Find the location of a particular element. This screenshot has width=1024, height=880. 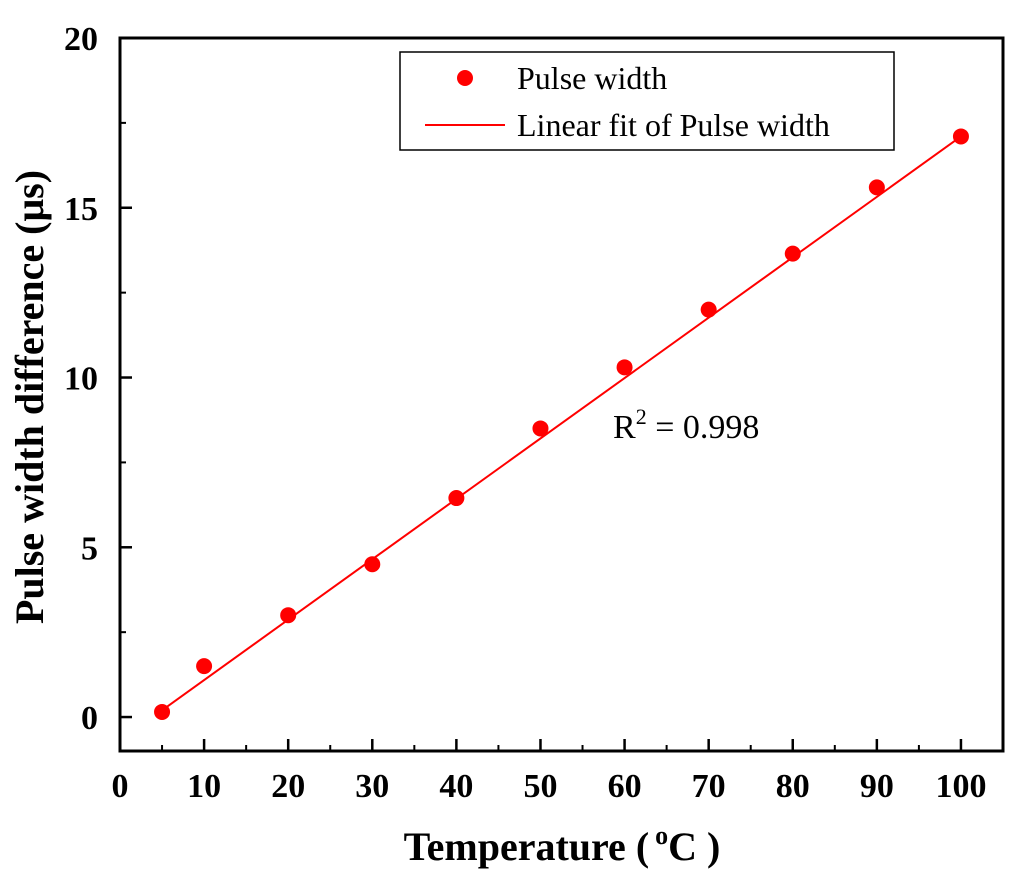

x-axis-title-unit: C ) is located at coordinates (694, 846).